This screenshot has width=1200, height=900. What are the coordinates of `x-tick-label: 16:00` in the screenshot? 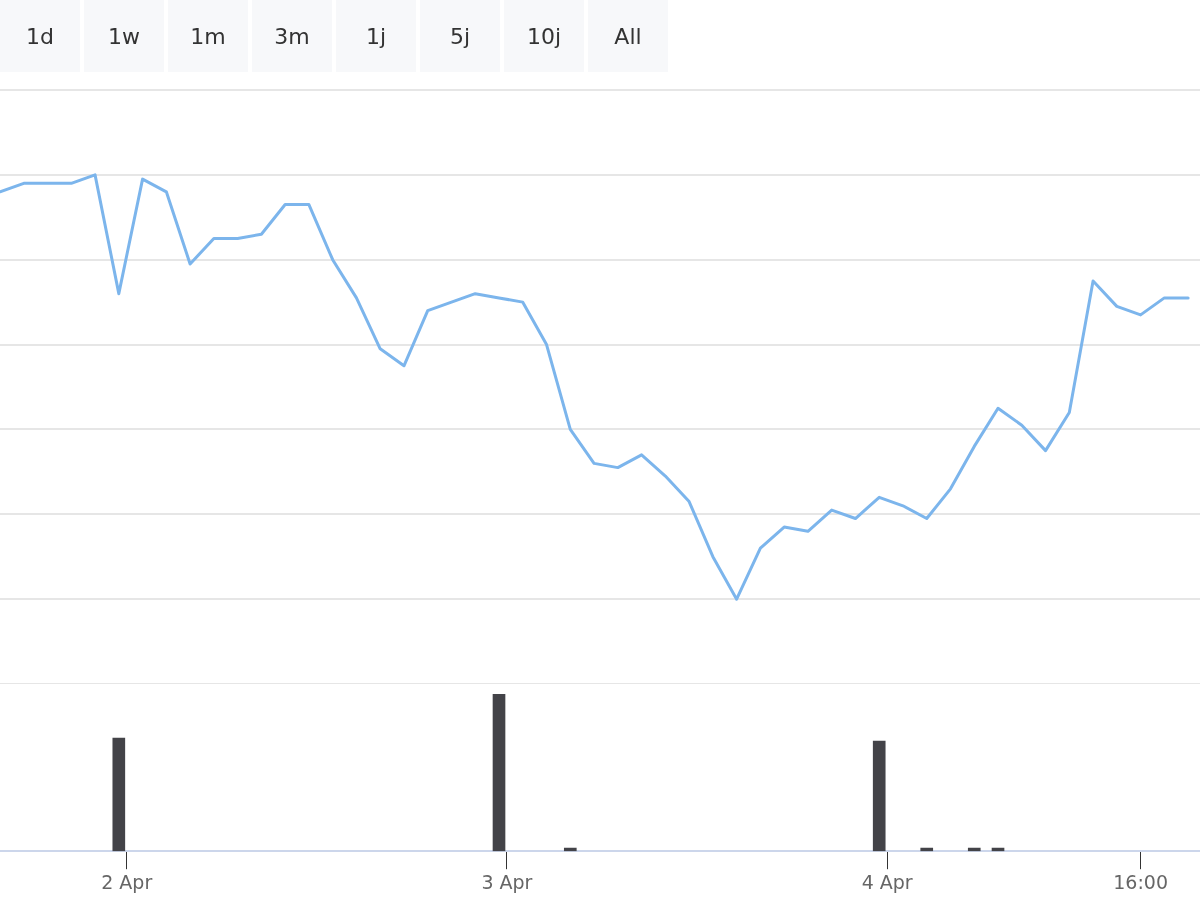 It's located at (1140, 881).